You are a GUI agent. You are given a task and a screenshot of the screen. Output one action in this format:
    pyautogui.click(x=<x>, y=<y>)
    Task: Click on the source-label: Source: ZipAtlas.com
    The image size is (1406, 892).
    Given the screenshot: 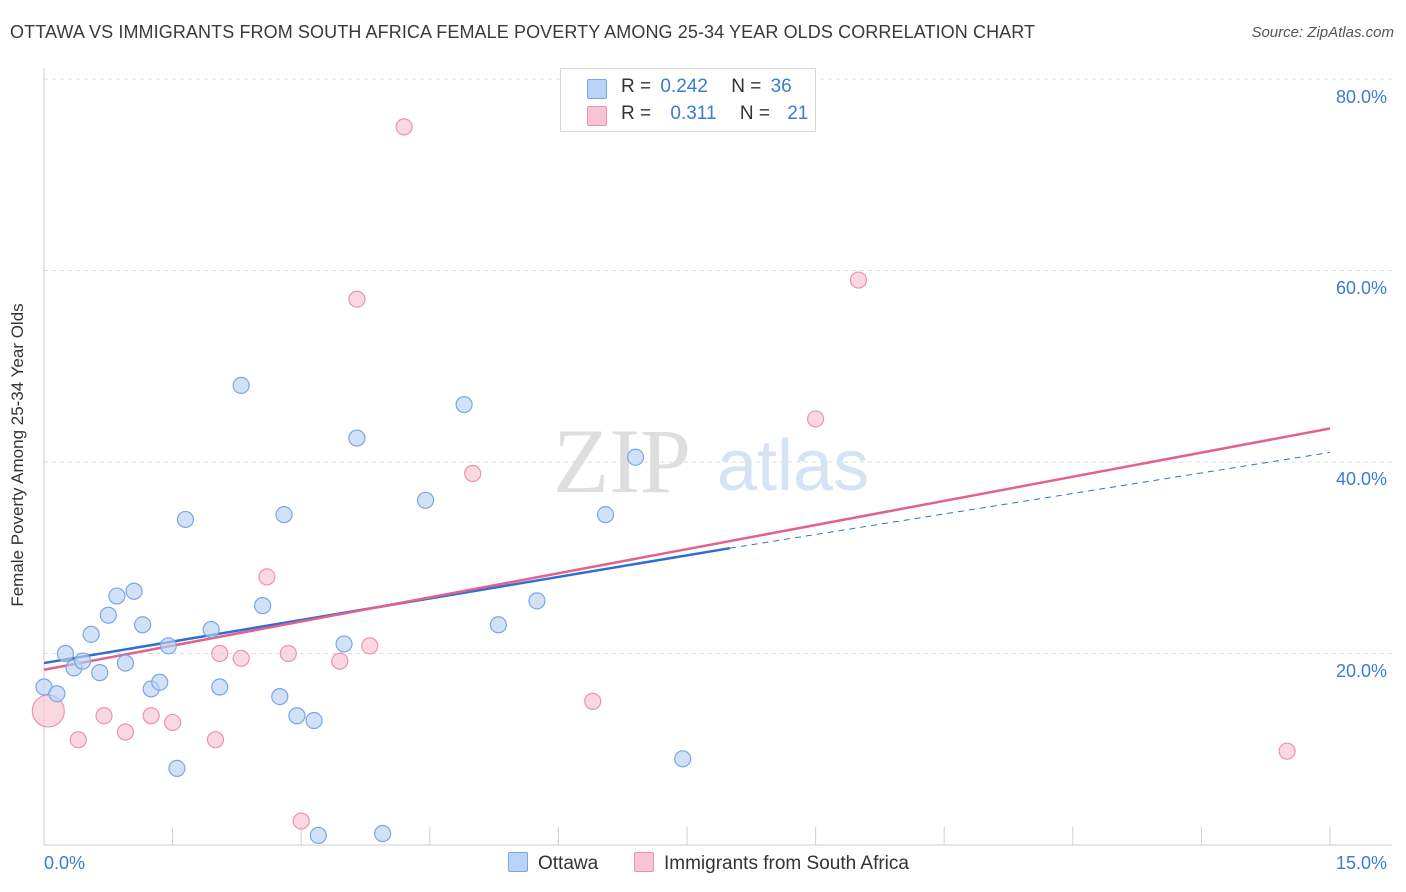 What is the action you would take?
    pyautogui.click(x=1322, y=32)
    